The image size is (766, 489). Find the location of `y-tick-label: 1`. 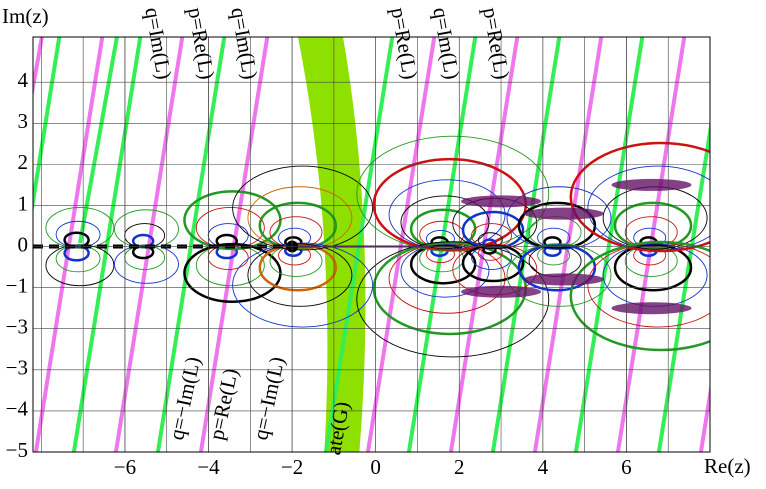

y-tick-label: 1 is located at coordinates (23, 203).